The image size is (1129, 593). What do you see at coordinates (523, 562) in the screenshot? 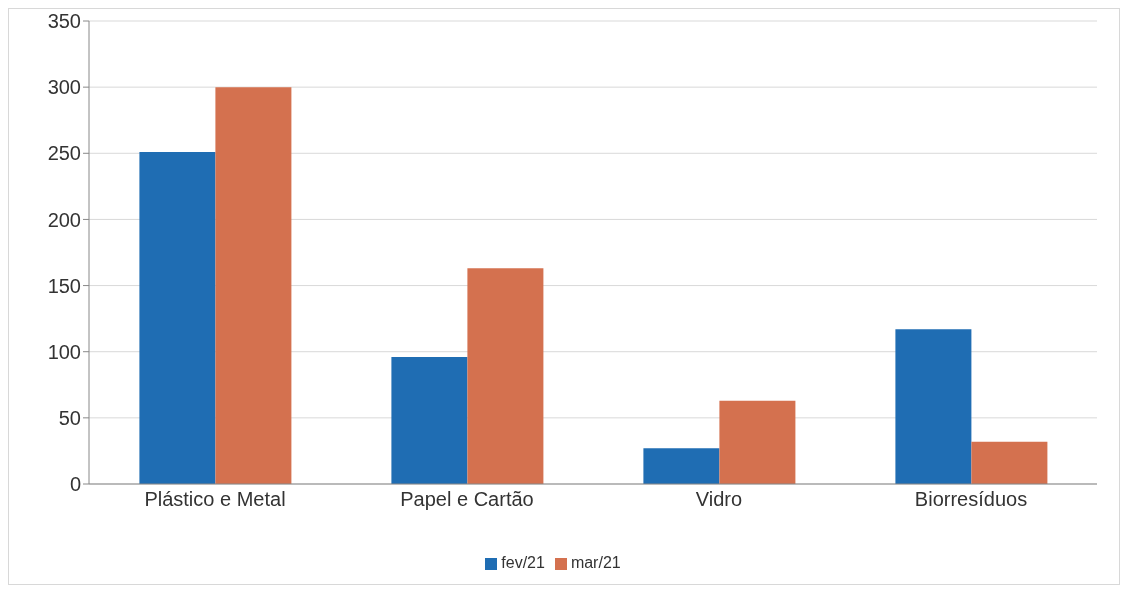
I see `legend-label: fev/21` at bounding box center [523, 562].